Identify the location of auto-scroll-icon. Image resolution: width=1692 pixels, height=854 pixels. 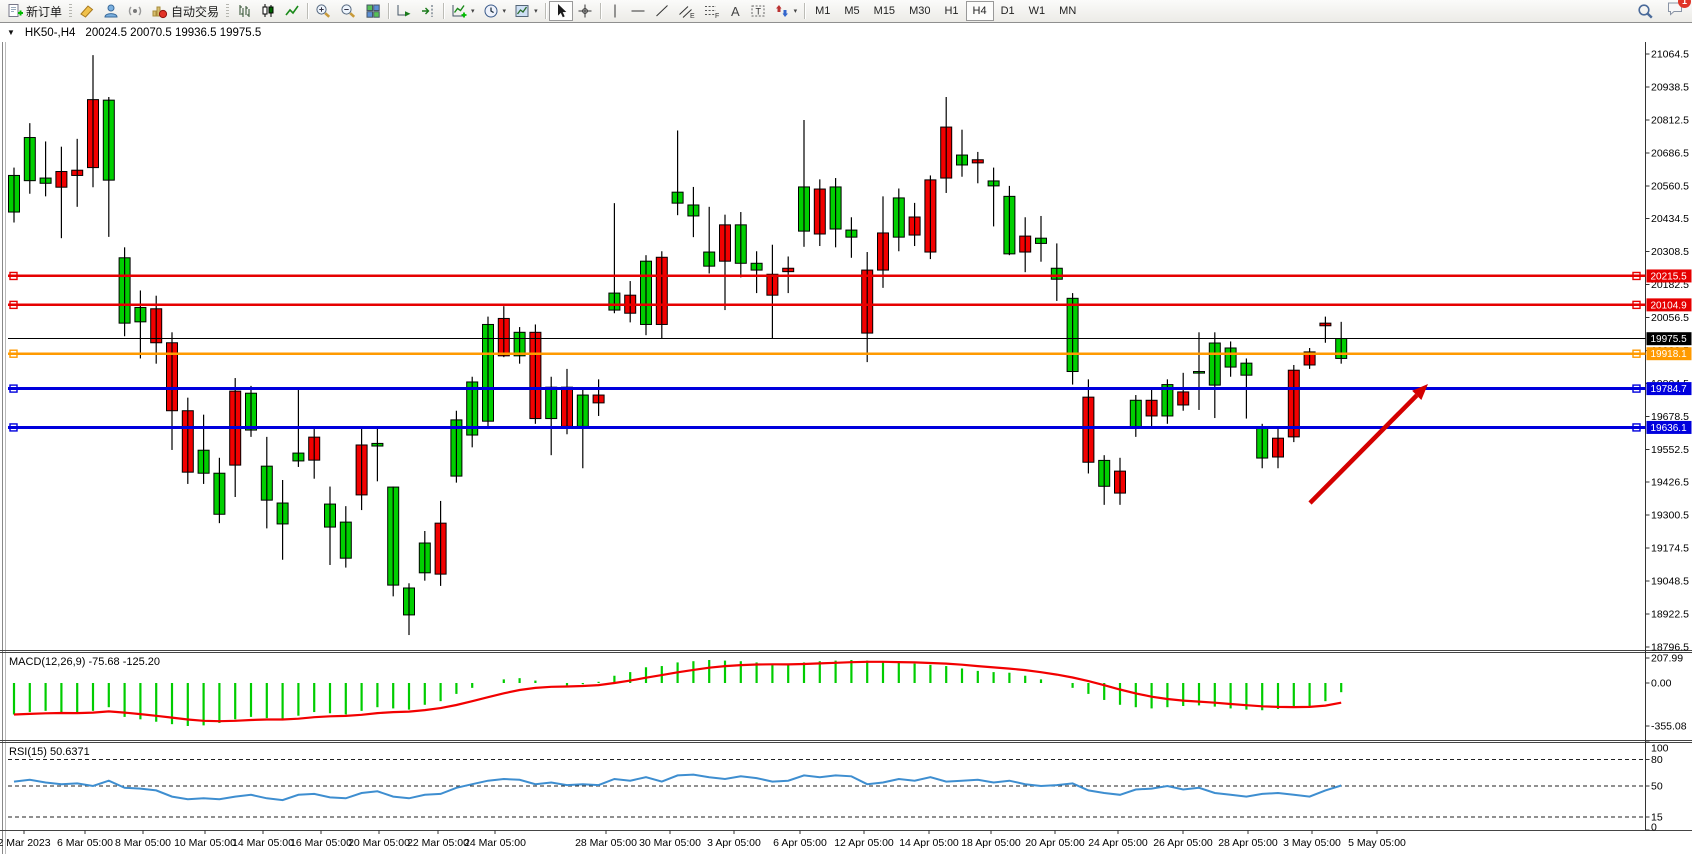
(404, 11).